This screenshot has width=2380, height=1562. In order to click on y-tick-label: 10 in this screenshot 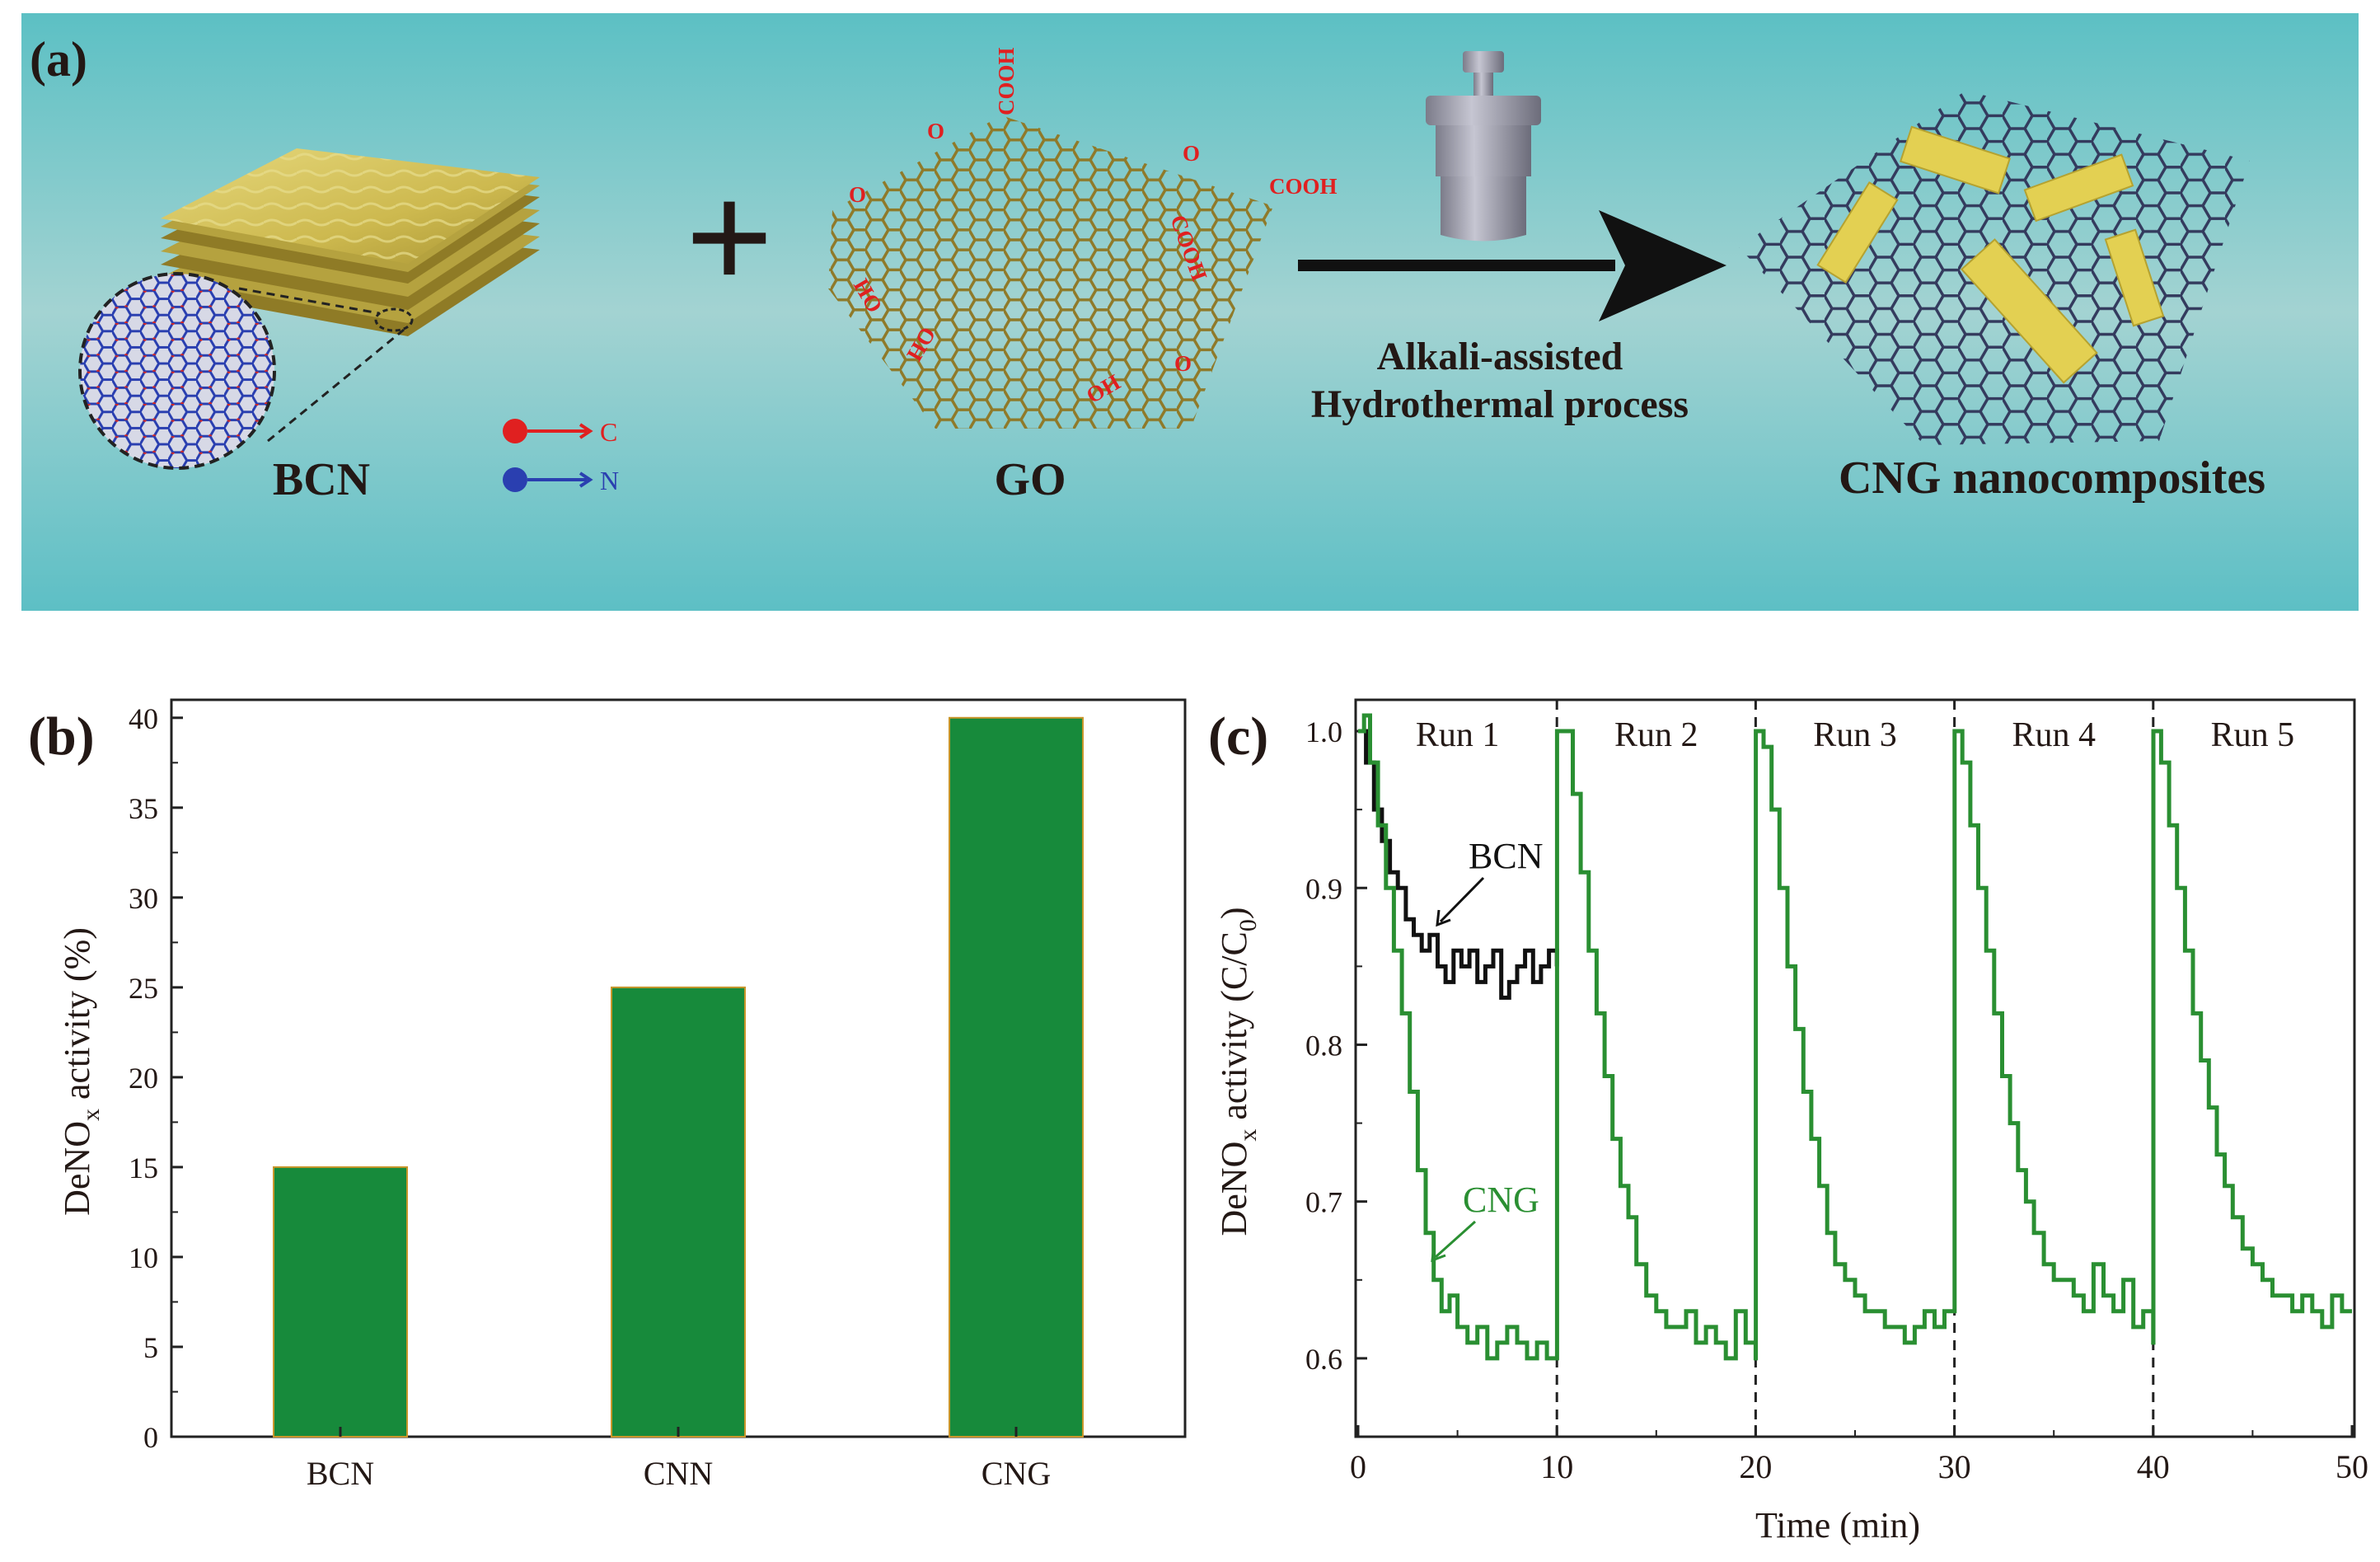, I will do `click(143, 1257)`.